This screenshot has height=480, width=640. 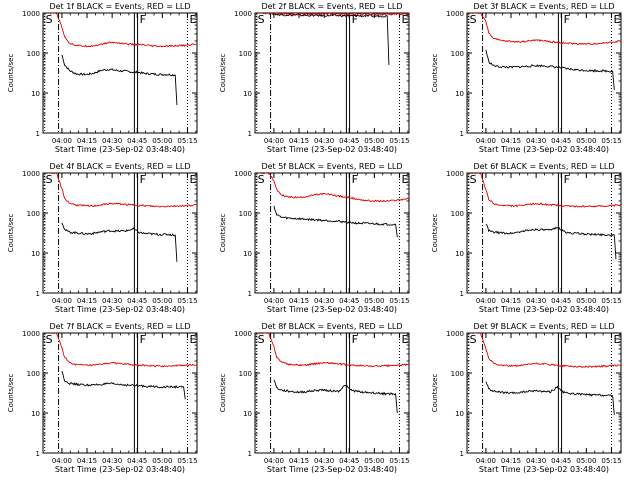 I want to click on panel-title: Det 3f BLACK = Events, RED = LLD, so click(x=543, y=6).